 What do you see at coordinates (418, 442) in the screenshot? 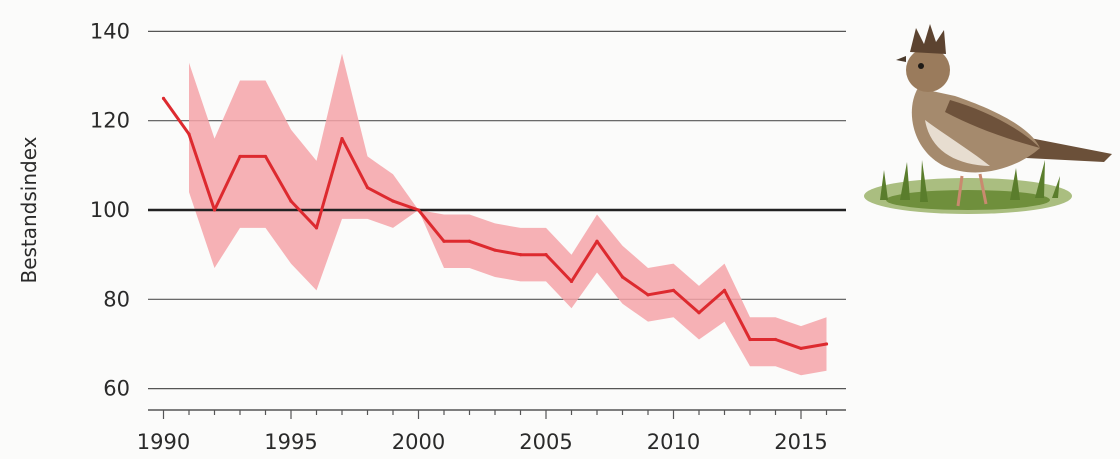
I see `x-tick-label: 2000` at bounding box center [418, 442].